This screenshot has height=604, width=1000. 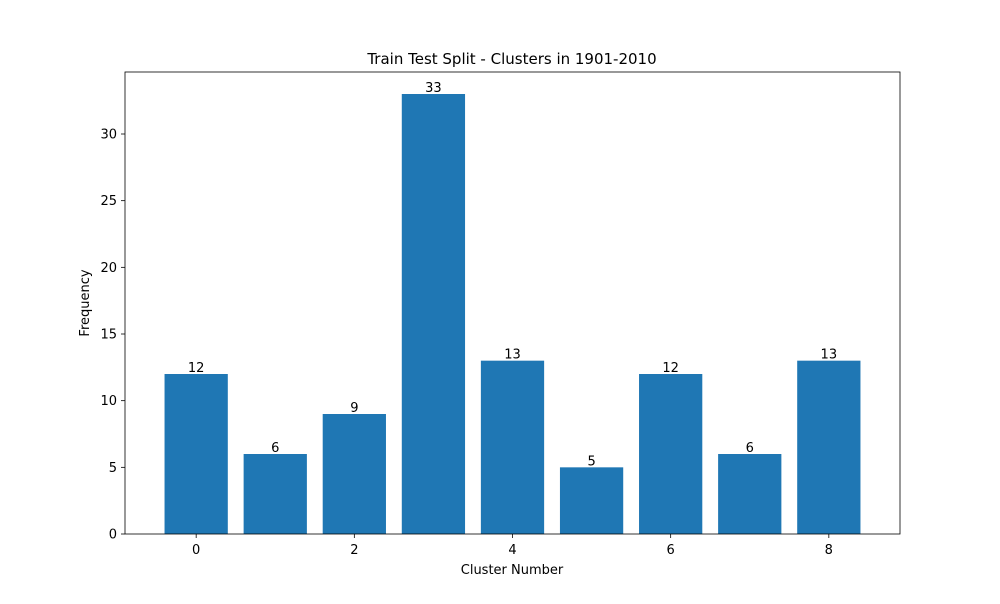 What do you see at coordinates (670, 368) in the screenshot?
I see `bar-value-label-6: 12` at bounding box center [670, 368].